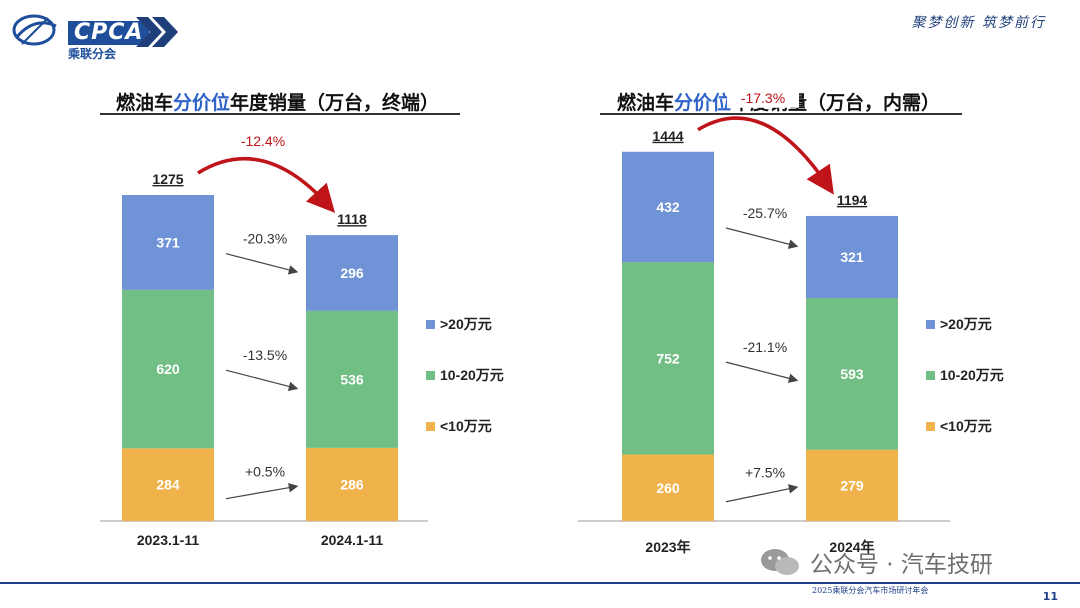  I want to click on bar-value-label: 286, so click(352, 484).